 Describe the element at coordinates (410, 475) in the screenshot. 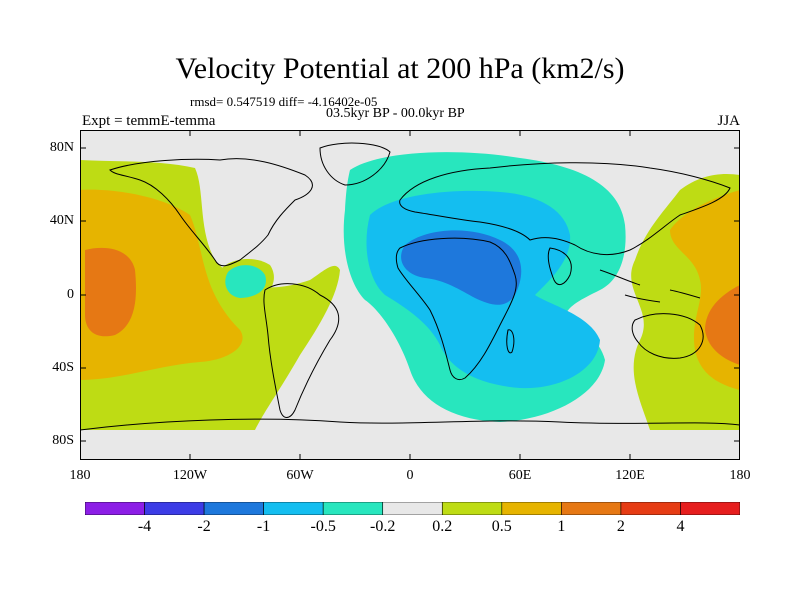

I see `lon-label-0: 0` at that location.